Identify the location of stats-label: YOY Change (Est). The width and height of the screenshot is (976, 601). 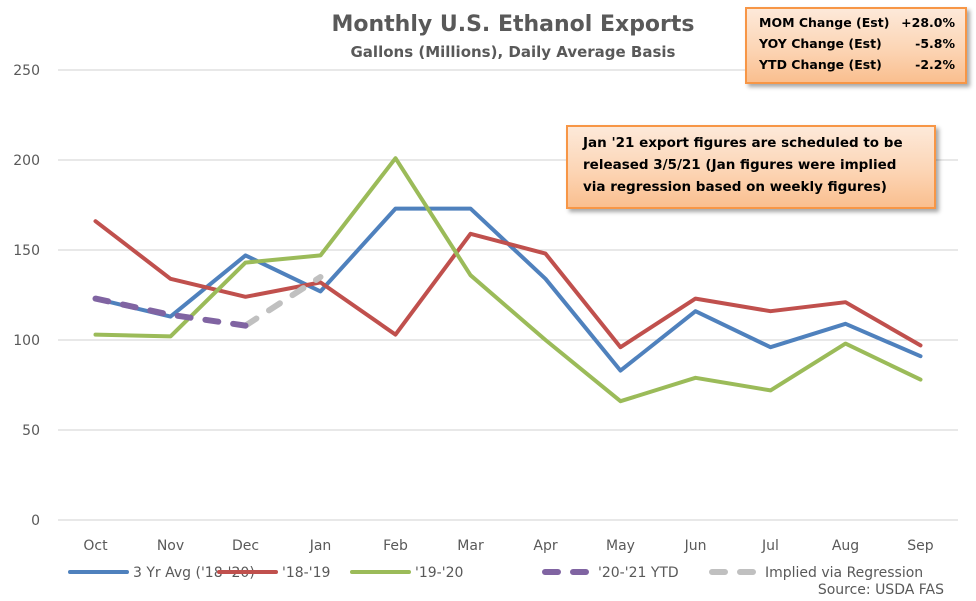
(820, 43).